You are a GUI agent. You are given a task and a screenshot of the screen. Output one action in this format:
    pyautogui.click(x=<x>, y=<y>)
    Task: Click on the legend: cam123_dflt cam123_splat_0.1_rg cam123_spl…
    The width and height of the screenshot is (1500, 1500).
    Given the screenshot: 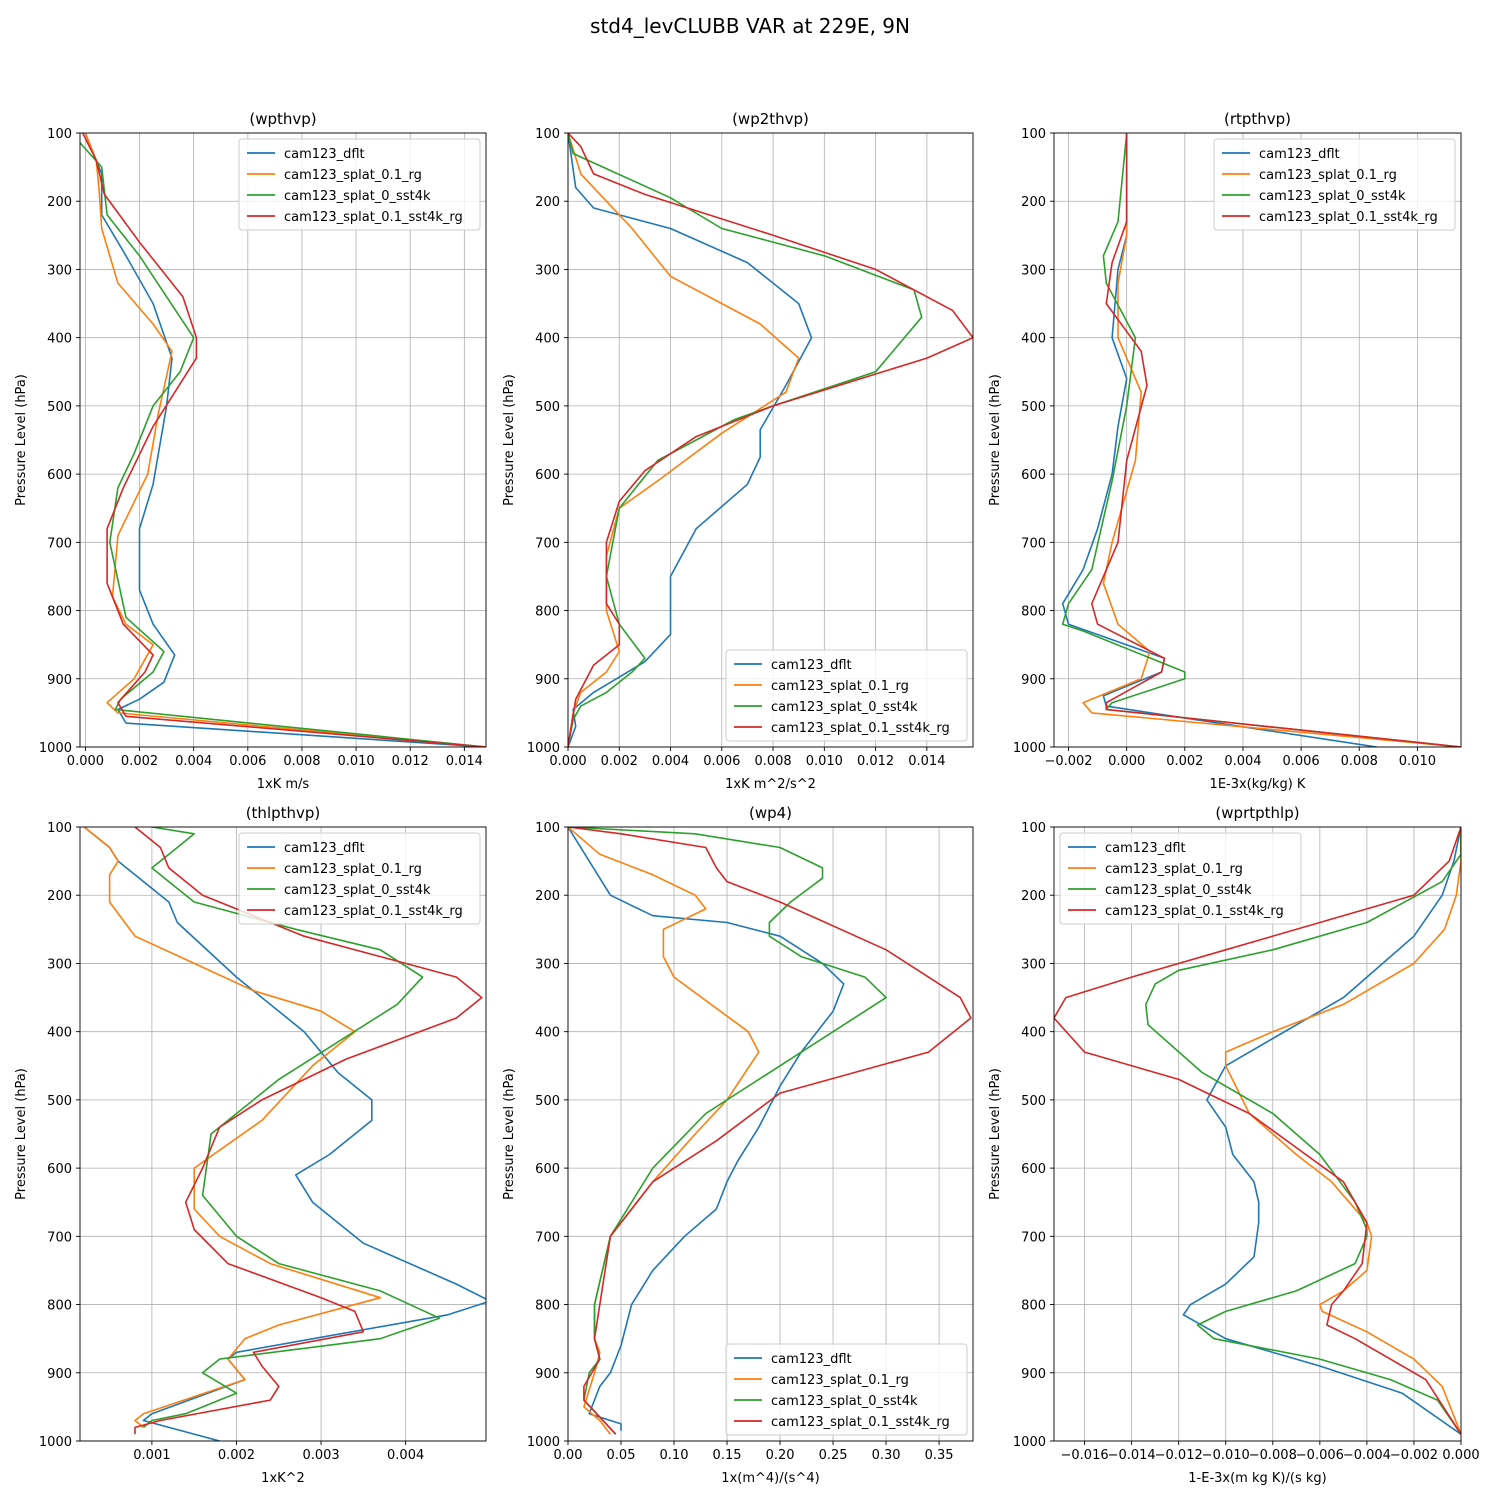 What is the action you would take?
    pyautogui.click(x=359, y=184)
    